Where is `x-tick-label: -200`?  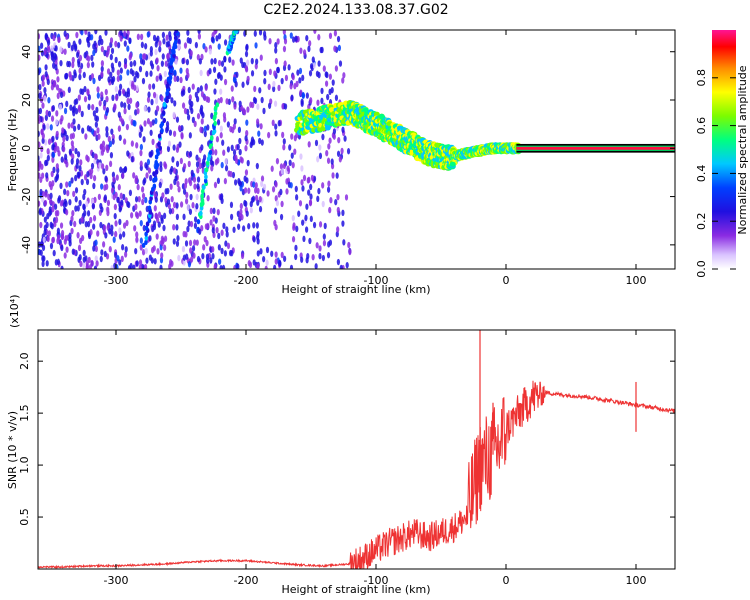 x-tick-label: -200 is located at coordinates (246, 580).